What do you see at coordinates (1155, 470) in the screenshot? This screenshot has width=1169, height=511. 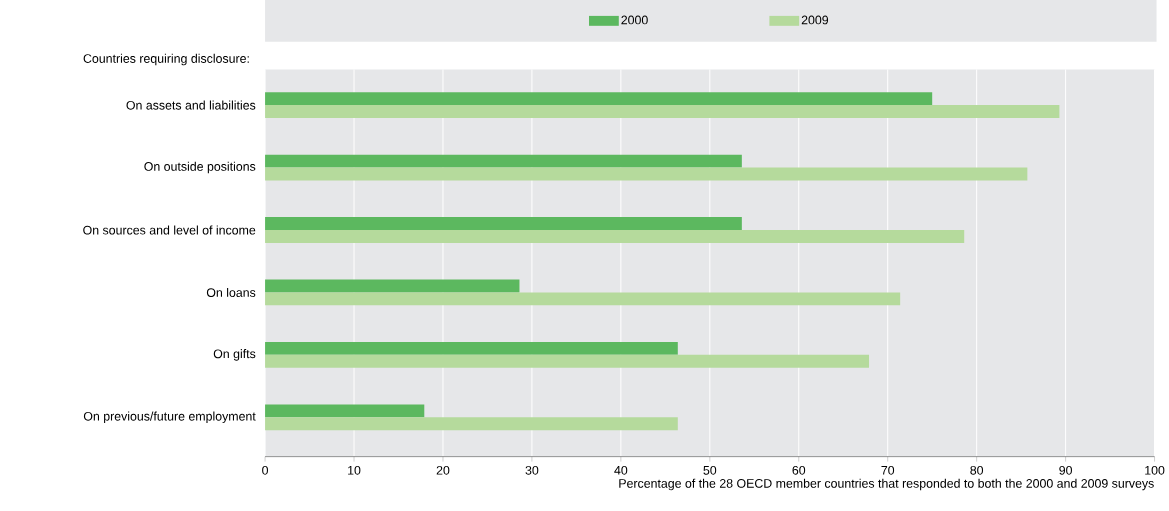 I see `x-tick-label: 100` at bounding box center [1155, 470].